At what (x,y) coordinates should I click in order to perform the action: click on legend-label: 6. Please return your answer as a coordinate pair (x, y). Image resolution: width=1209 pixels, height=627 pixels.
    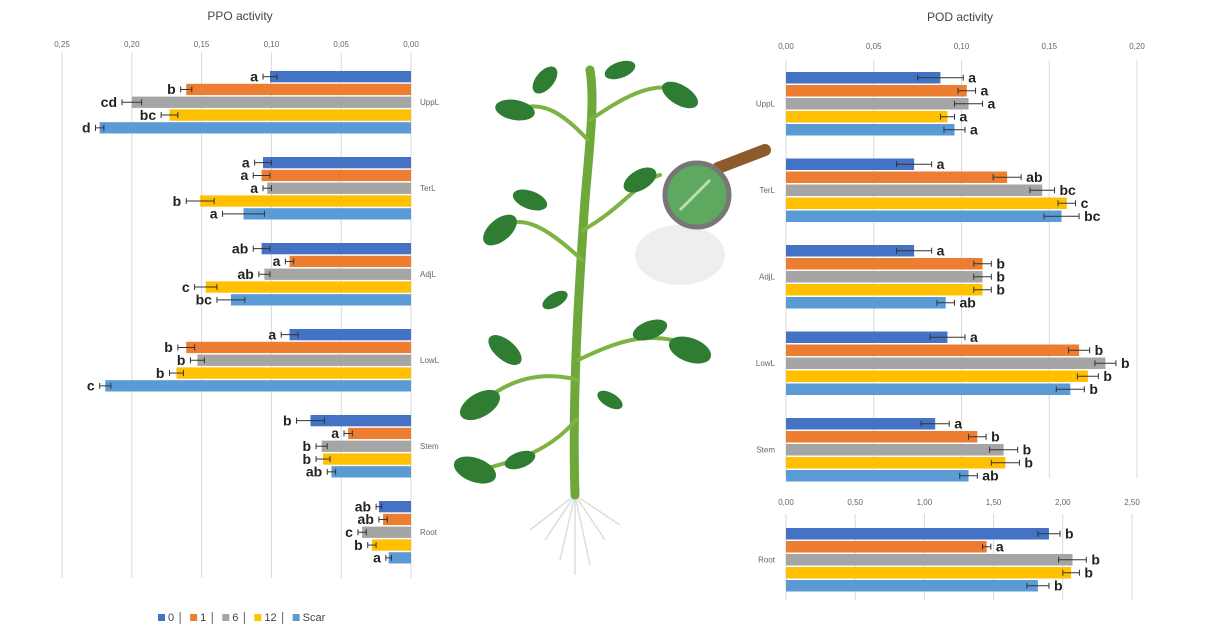
    Looking at the image, I should click on (235, 618).